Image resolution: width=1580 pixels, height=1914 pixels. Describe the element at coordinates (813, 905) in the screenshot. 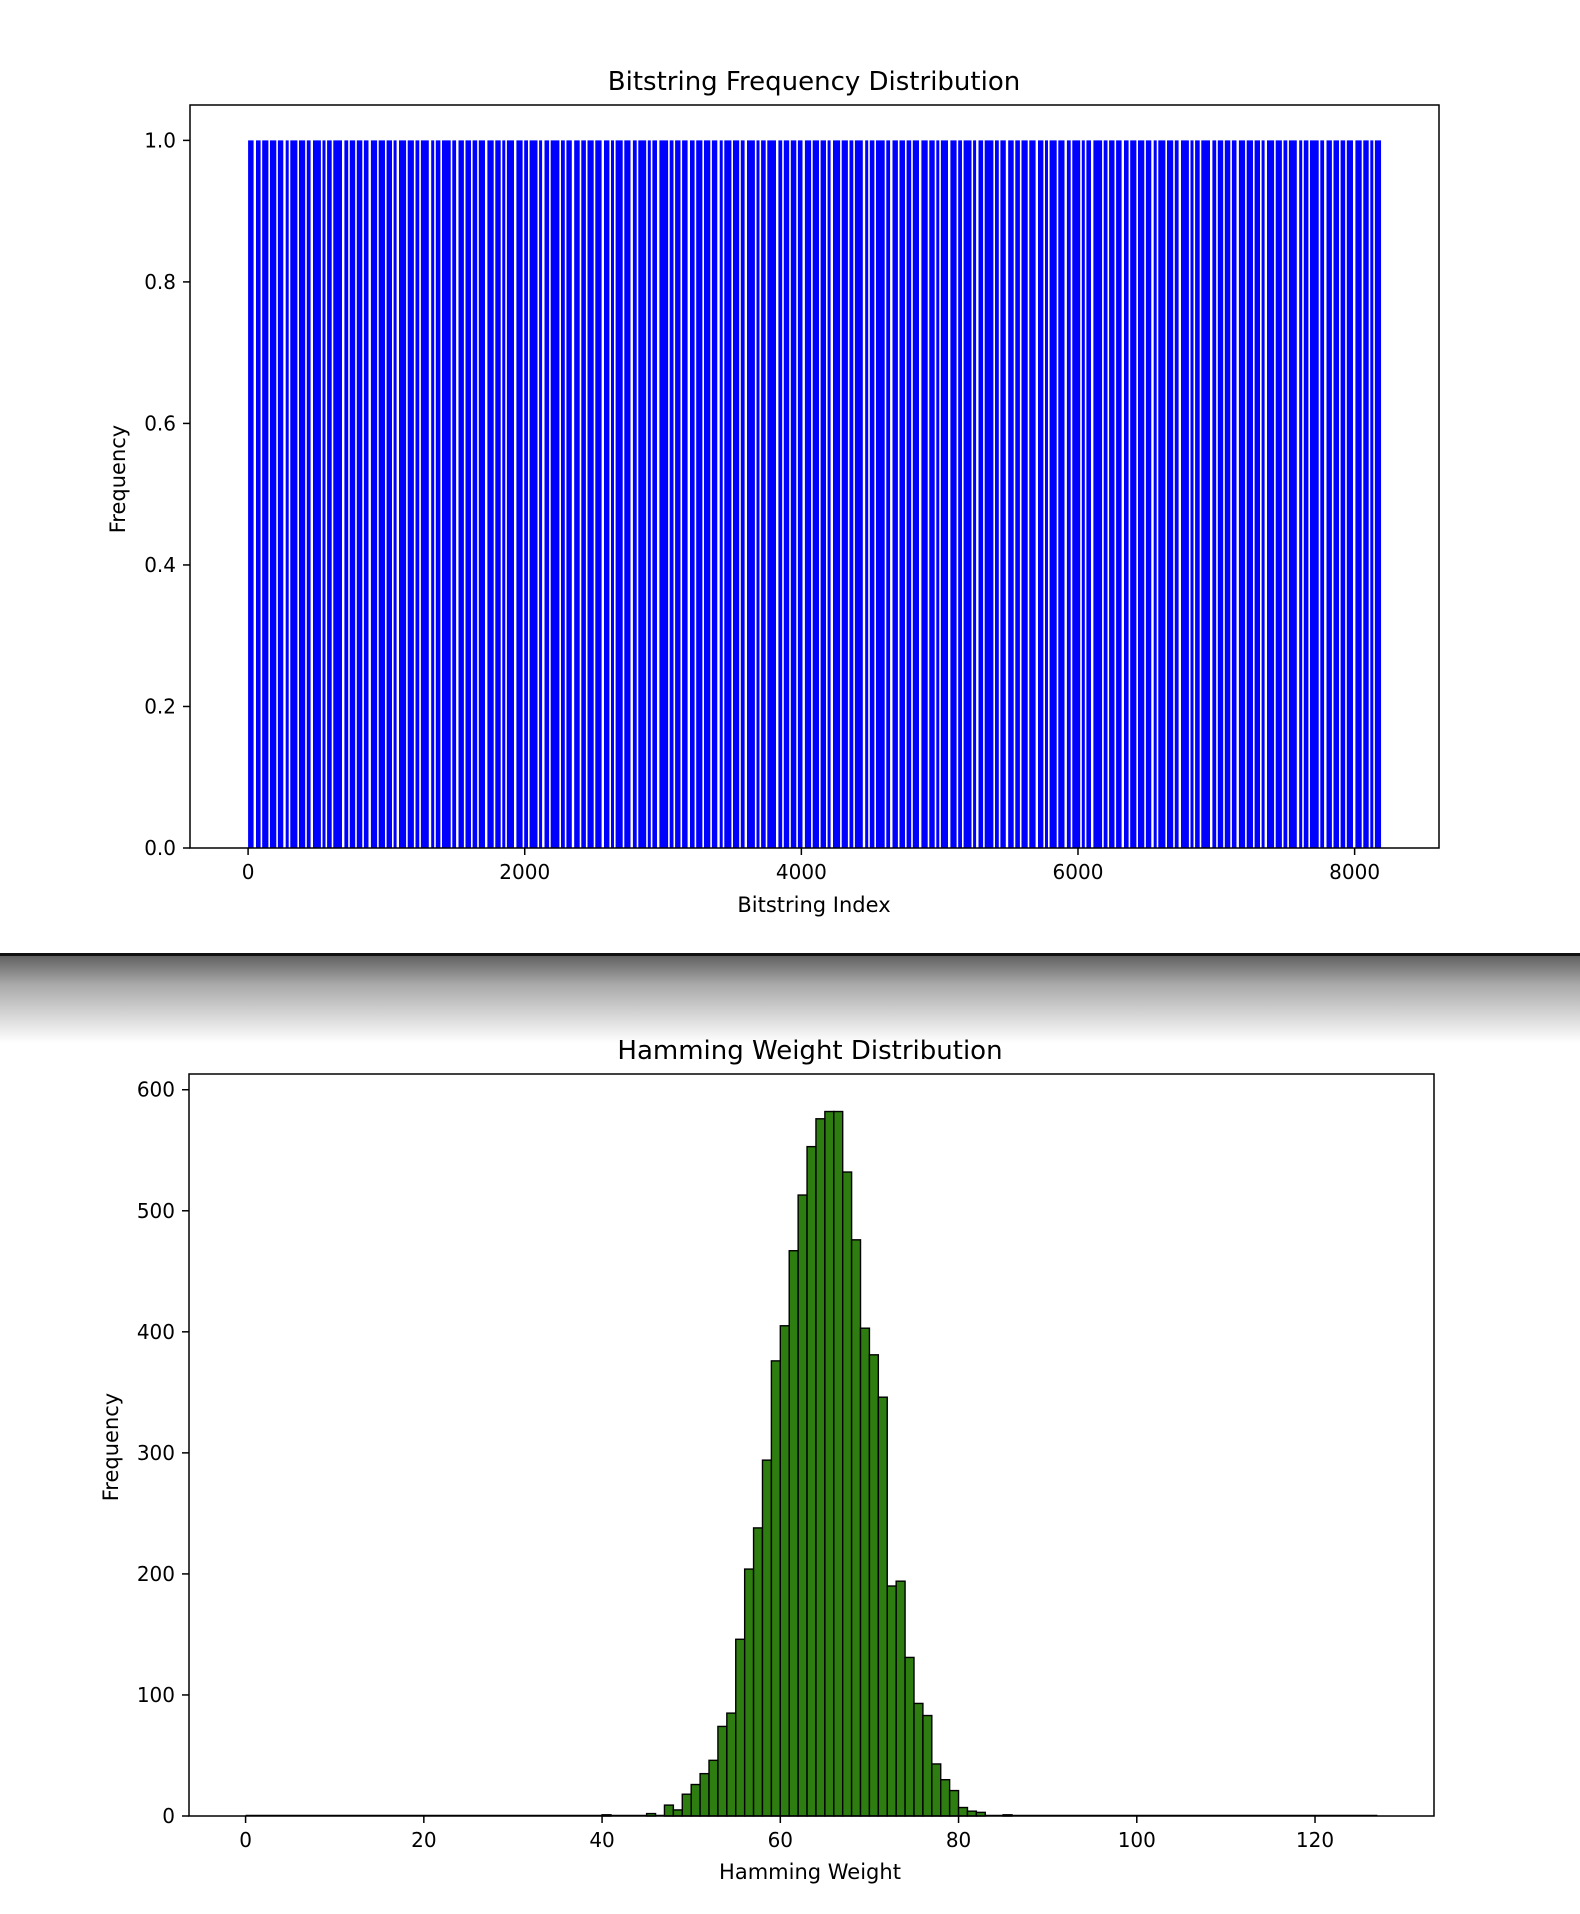

I see `x-axis-label: Bitstring Index` at that location.